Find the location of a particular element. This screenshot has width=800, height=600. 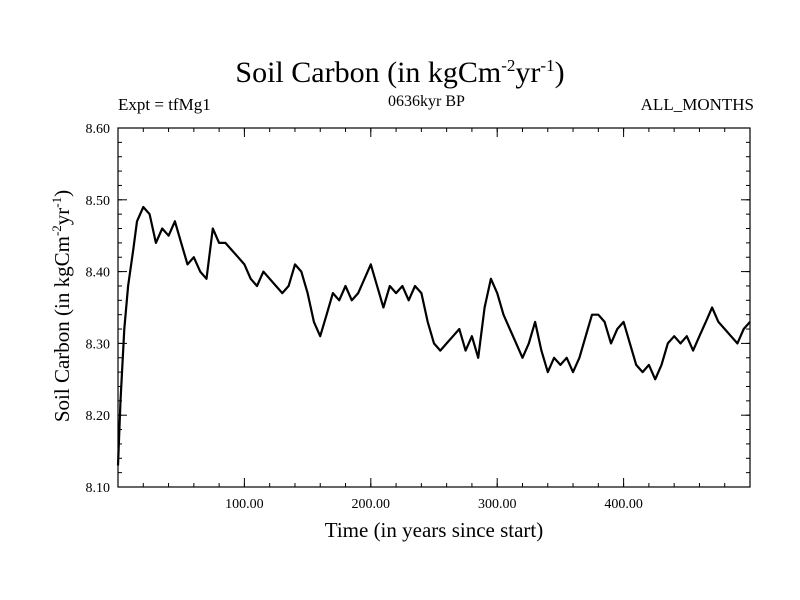

chart-title: Soil Carbon (in kgCm-2yr-1) is located at coordinates (400, 73).